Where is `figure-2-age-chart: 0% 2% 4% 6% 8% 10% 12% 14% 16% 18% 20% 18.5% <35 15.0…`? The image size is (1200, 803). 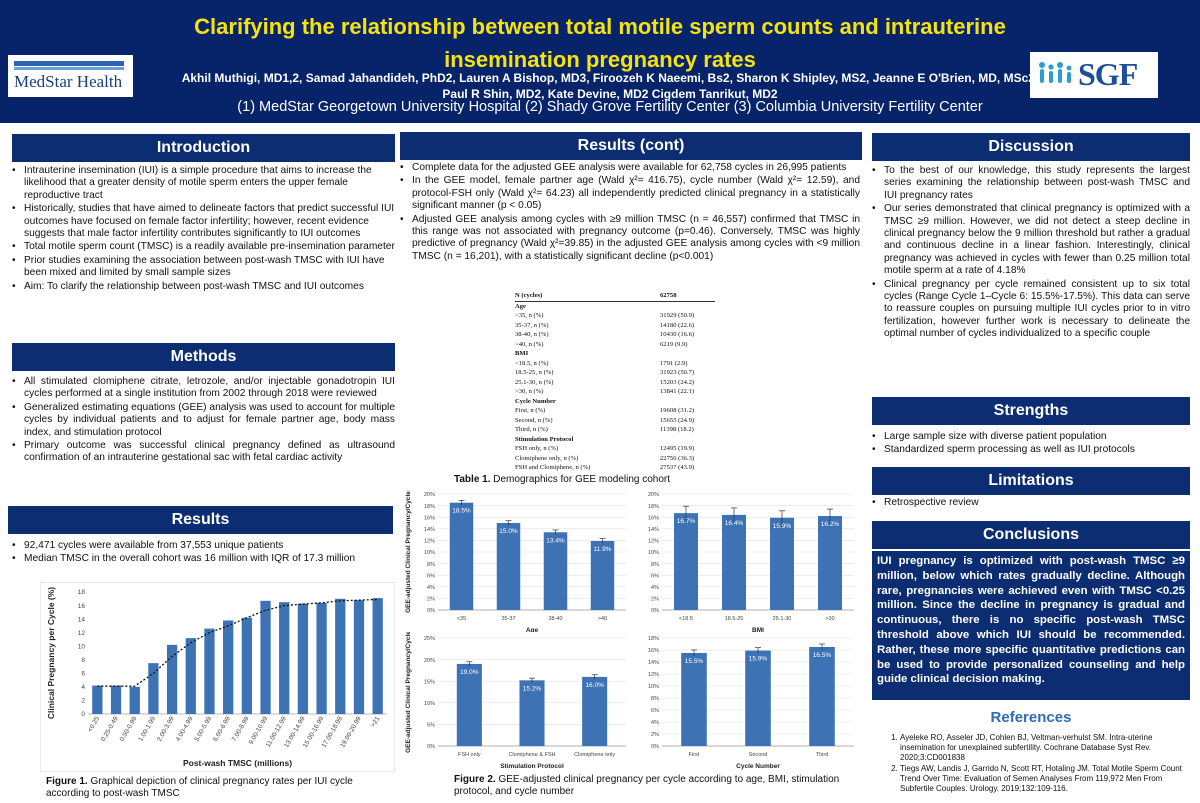
figure-2-age-chart: 0% 2% 4% 6% 8% 10% 12% 14% 16% 18% 20% 18.5% <35 15.0… is located at coordinates (517, 561).